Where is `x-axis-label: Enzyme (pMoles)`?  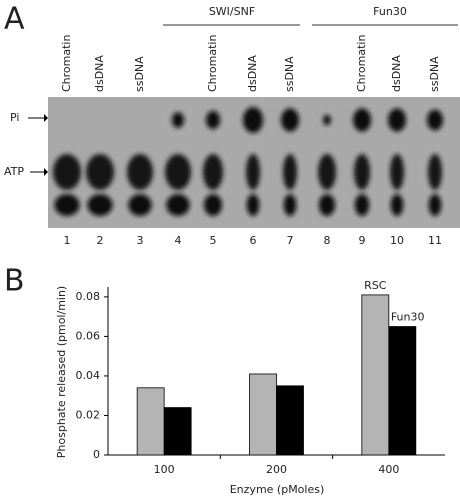
x-axis-label: Enzyme (pMoles) is located at coordinates (277, 489).